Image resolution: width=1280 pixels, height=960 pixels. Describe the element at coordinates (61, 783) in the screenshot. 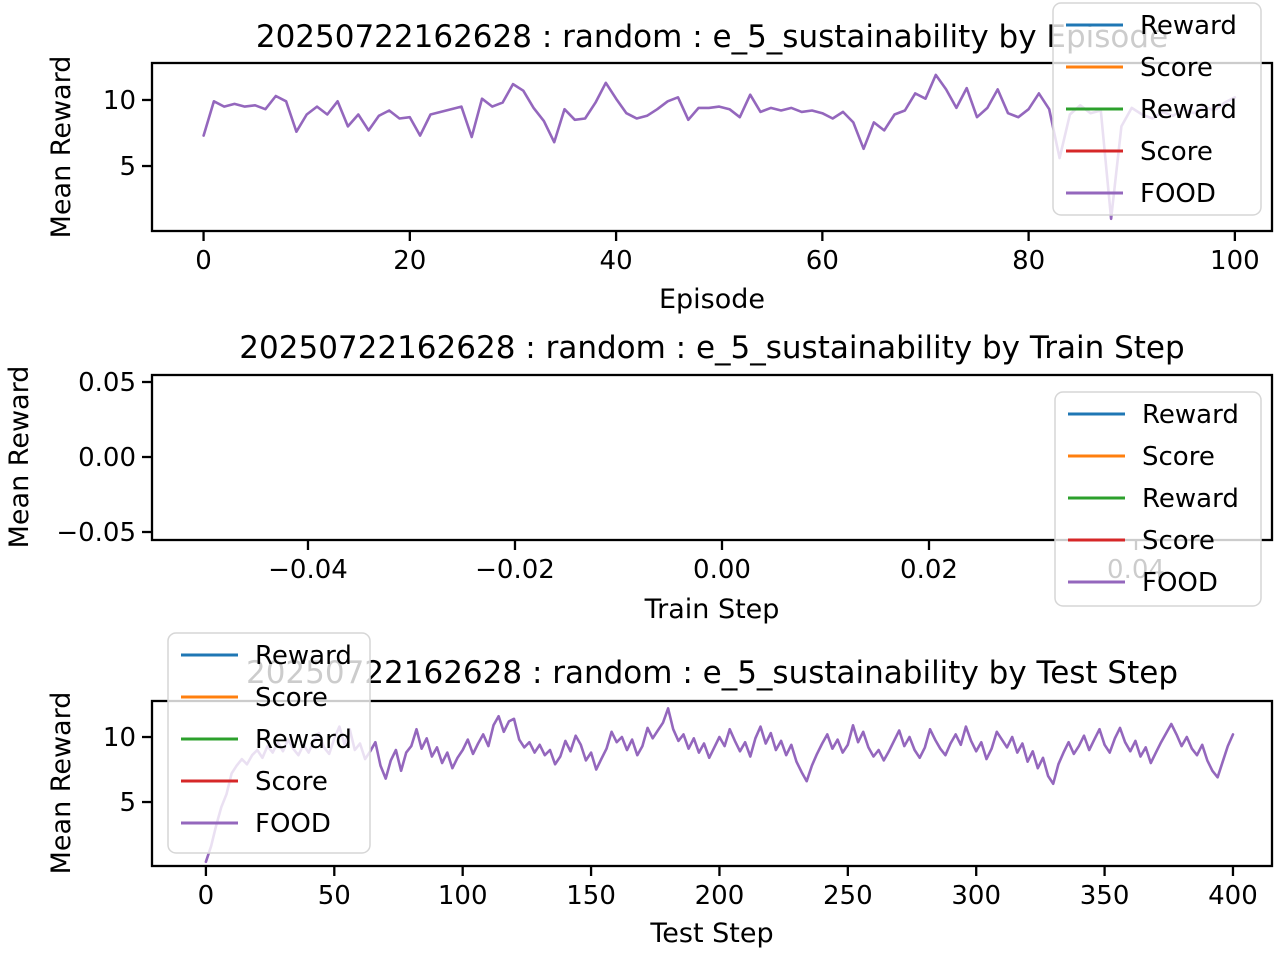

I see `chart-test-step-ylabel: Mean Reward` at that location.